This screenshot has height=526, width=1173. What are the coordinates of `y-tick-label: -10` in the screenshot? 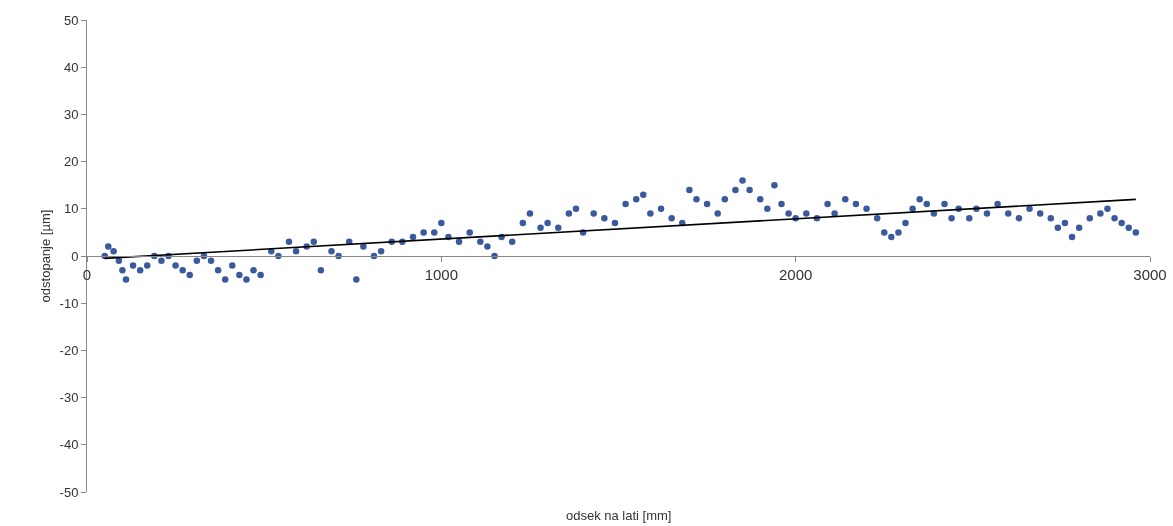 It's located at (69, 303).